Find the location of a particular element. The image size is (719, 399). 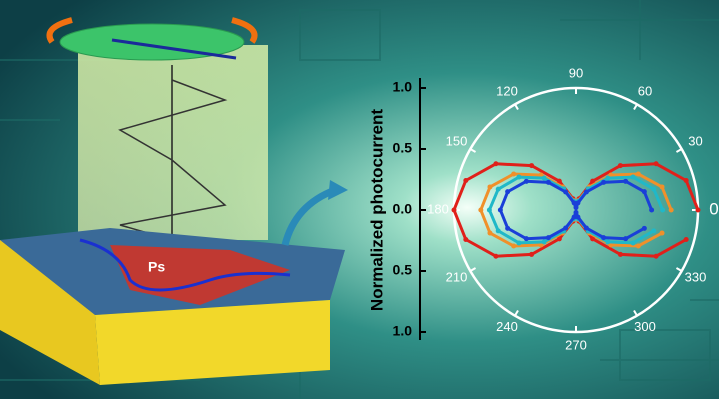

angle-tick-label: 300 is located at coordinates (645, 326).